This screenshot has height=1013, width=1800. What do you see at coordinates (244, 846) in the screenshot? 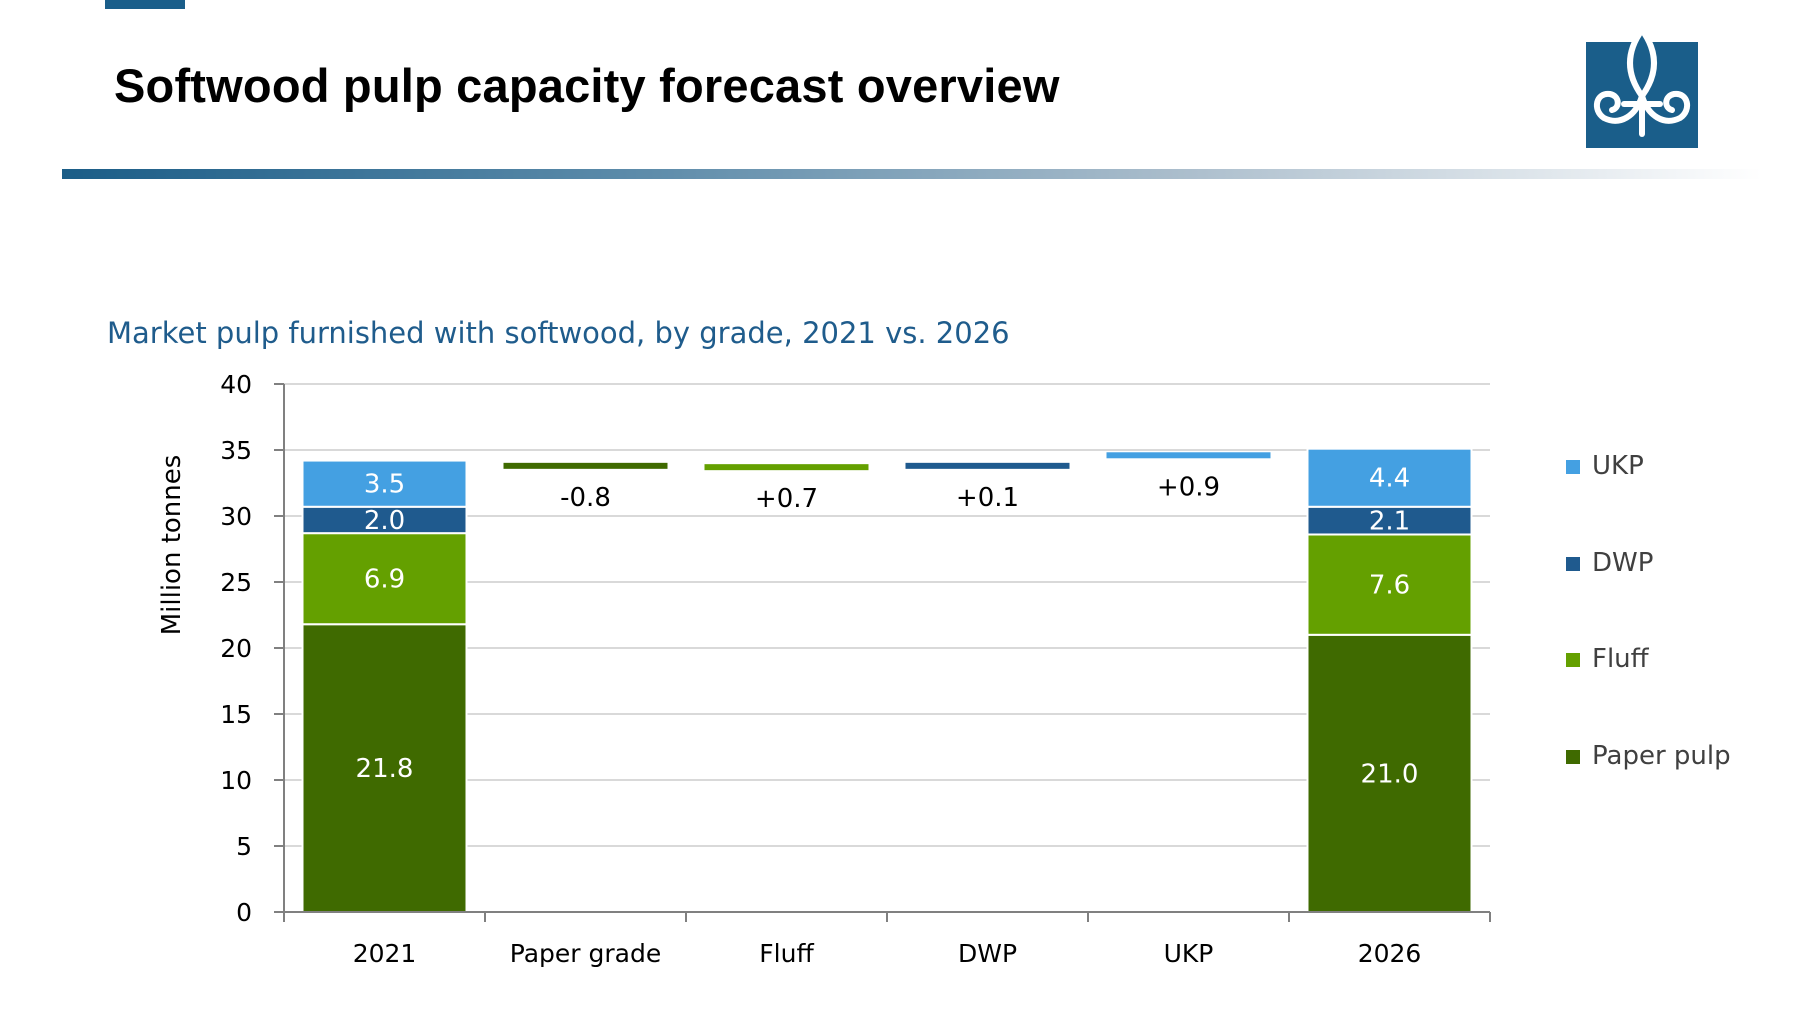
I see `y-tick-label: 5` at bounding box center [244, 846].